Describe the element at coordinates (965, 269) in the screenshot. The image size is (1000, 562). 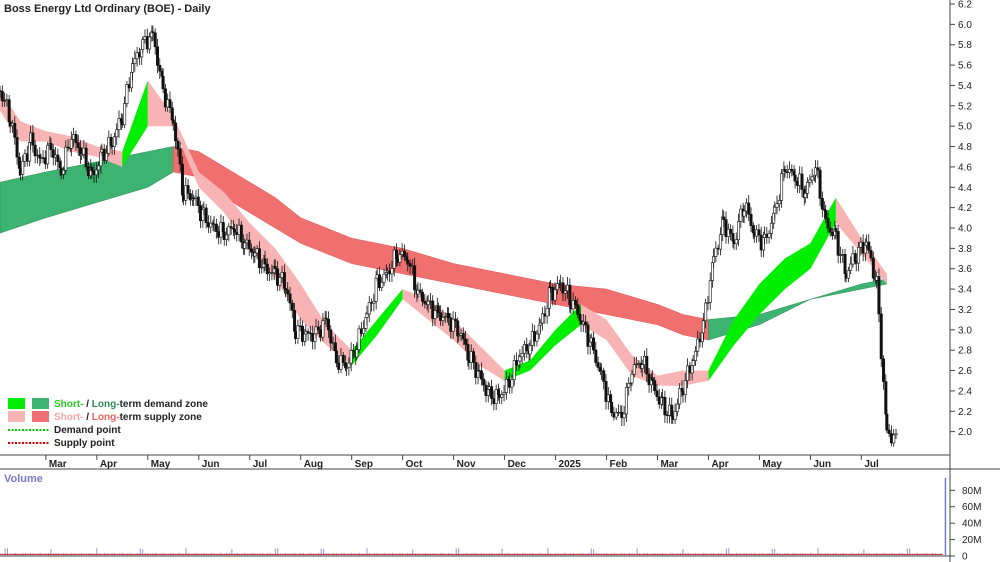
I see `price-tick-label: 3.6` at that location.